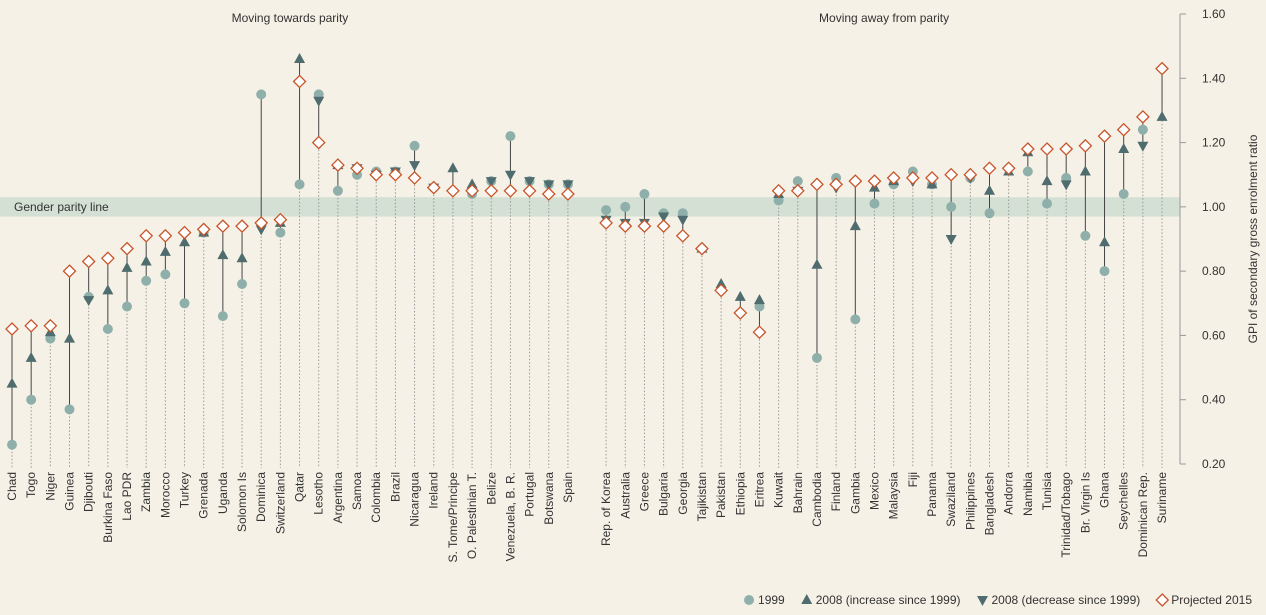 This screenshot has width=1266, height=615. What do you see at coordinates (510, 516) in the screenshot?
I see `x-tick-label: Venezuela, B. R.` at bounding box center [510, 516].